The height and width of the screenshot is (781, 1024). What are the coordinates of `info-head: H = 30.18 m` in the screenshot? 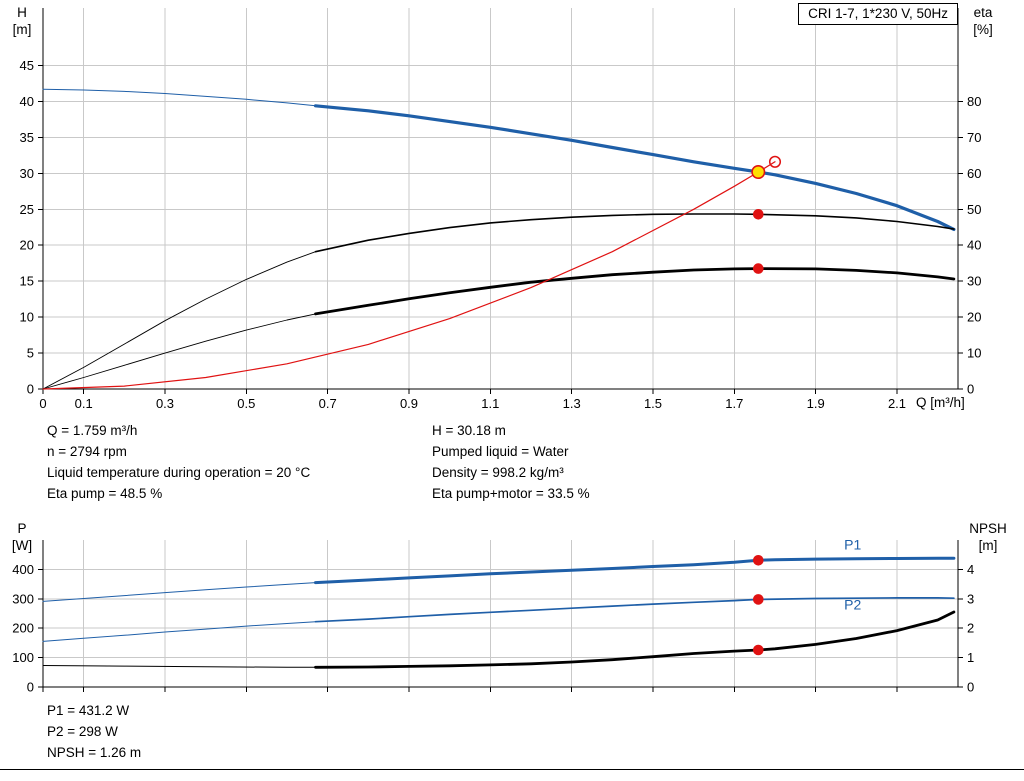 It's located at (469, 430).